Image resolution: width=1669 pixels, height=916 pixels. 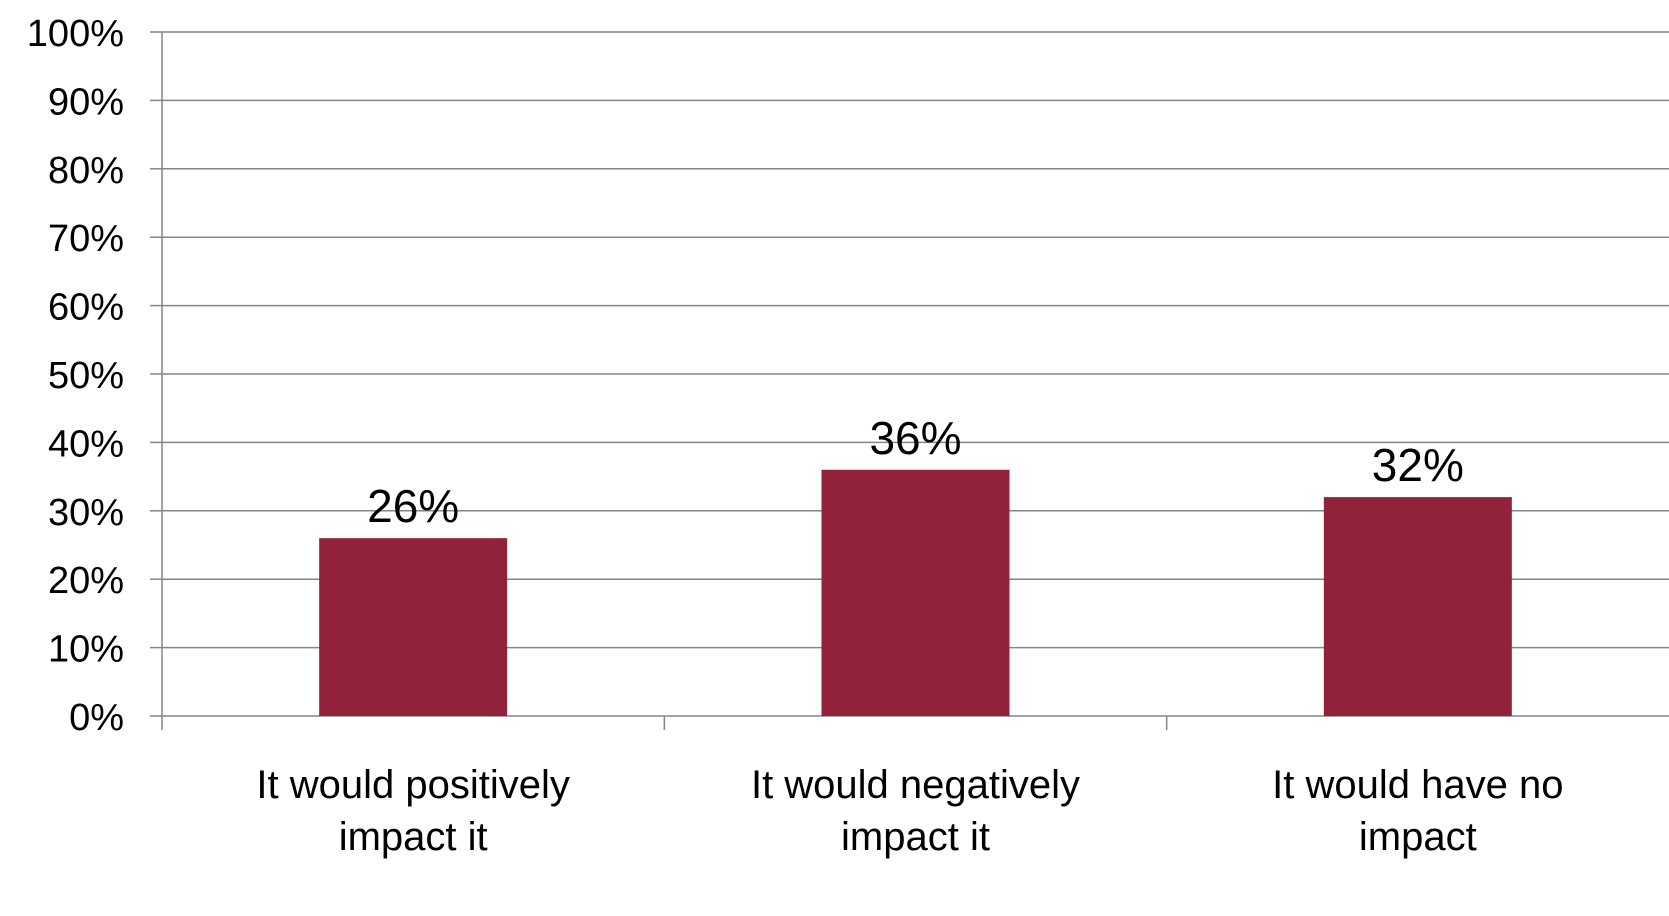 What do you see at coordinates (75, 34) in the screenshot?
I see `y-tick-label: 100%` at bounding box center [75, 34].